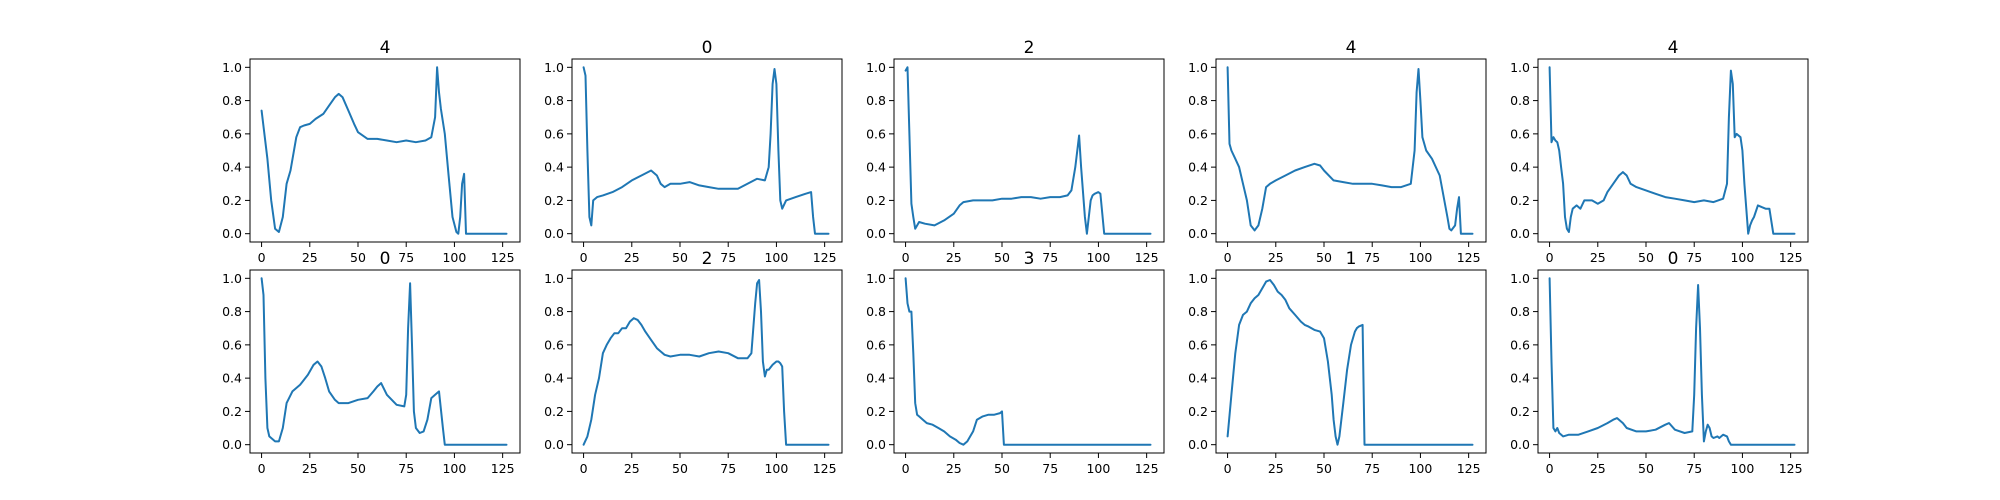  I want to click on subplot-7: 0 25 50 75 100 125 0.0 0.2 0.4 0.6 0.8 1.0 2, so click(693, 362).